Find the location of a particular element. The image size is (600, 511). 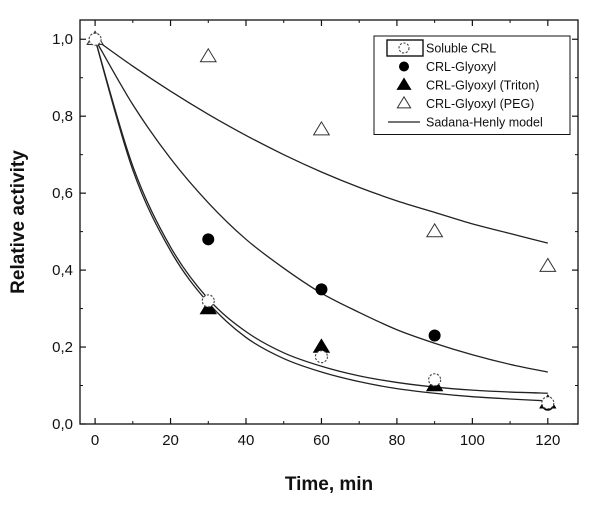

x-axis-title: Time, min is located at coordinates (329, 484).